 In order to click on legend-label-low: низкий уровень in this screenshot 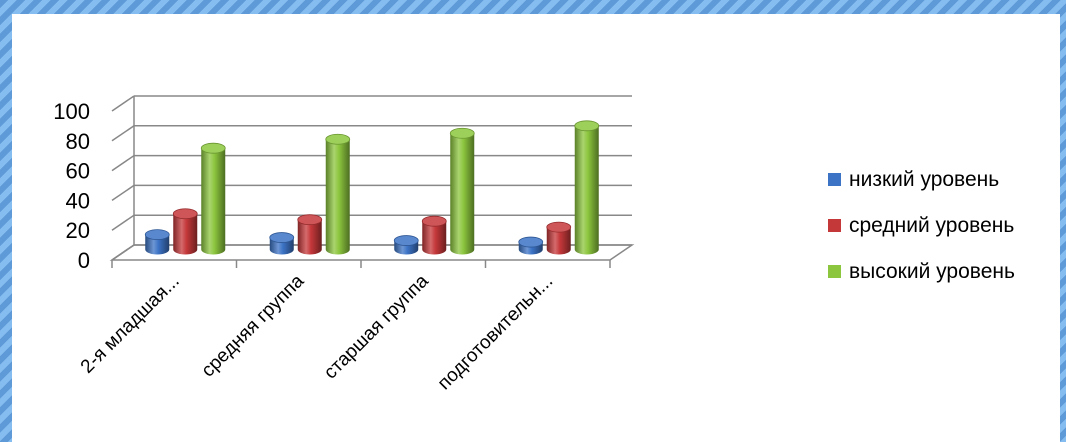, I will do `click(924, 179)`.